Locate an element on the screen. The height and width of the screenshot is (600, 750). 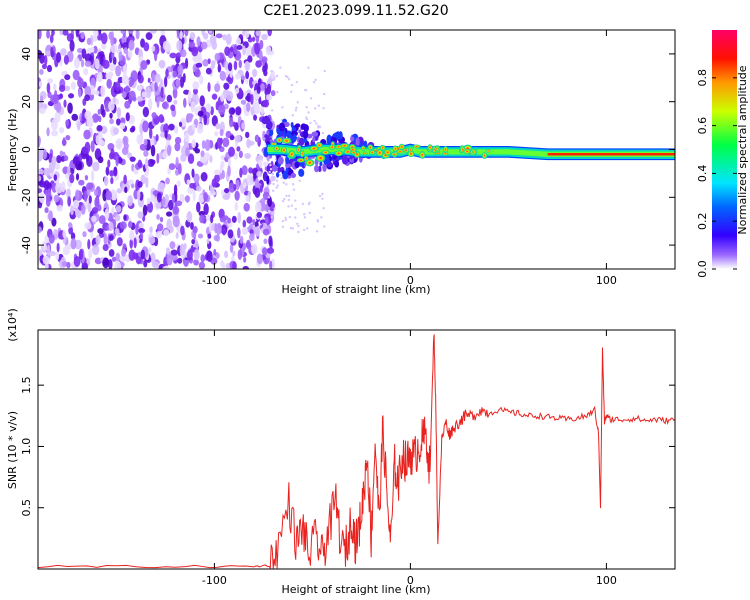
spectrogram-ylabel: Frequency (Hz) is located at coordinates (12, 150).